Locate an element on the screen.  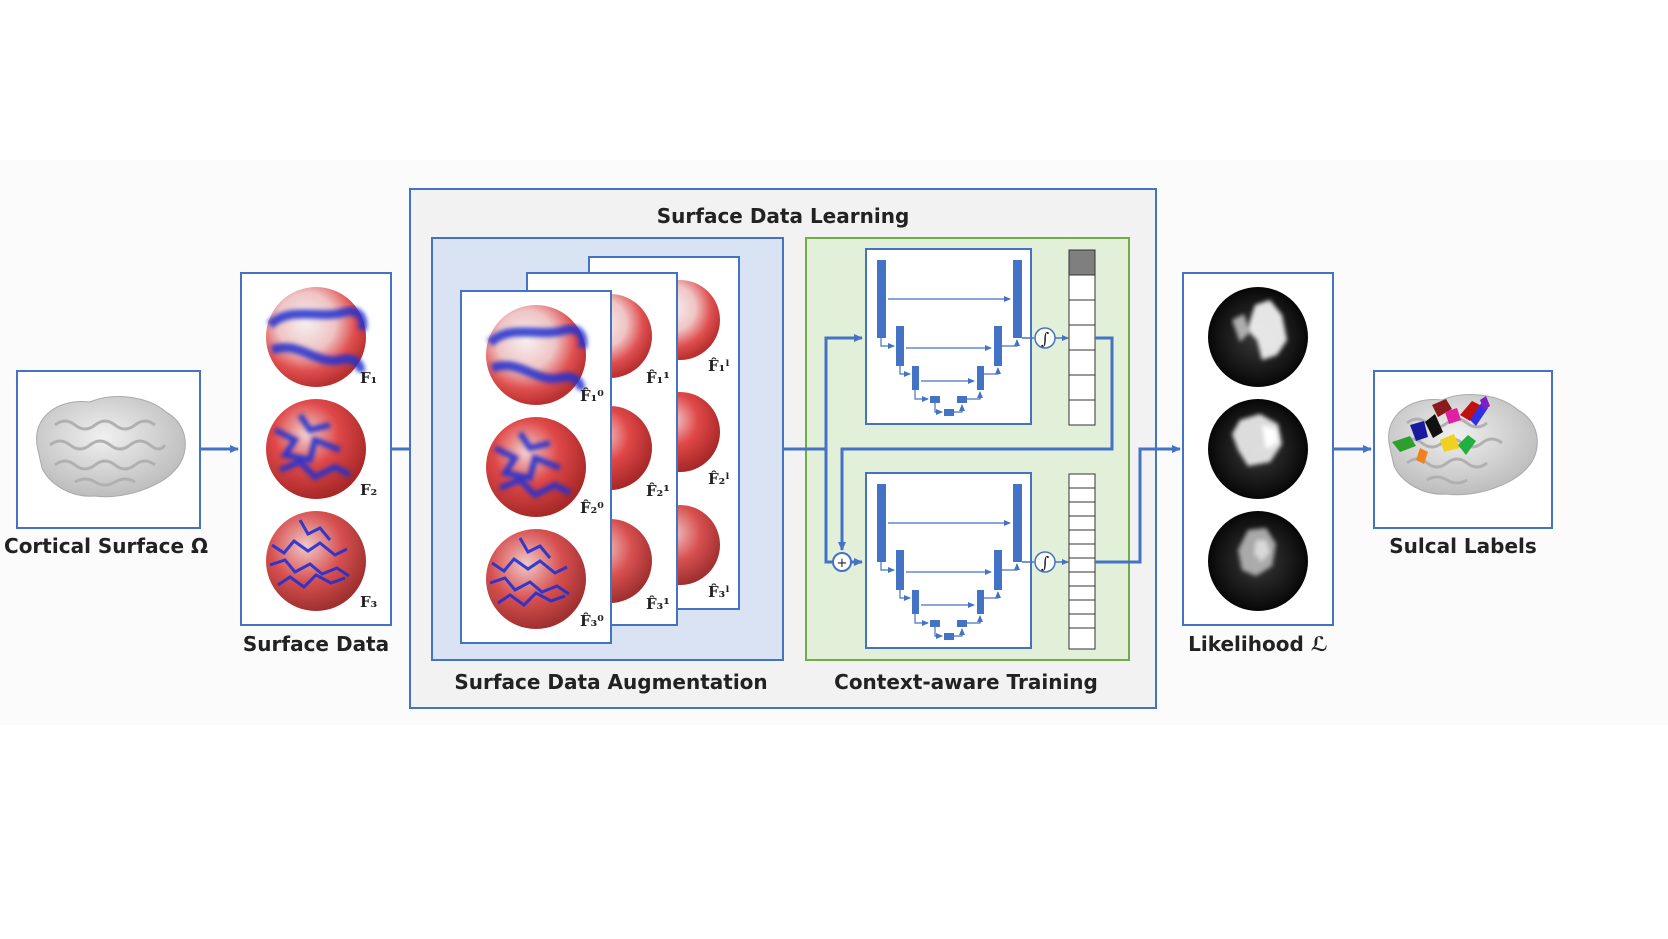
aug-label-f3-1: F̂₃¹ is located at coordinates (658, 604).